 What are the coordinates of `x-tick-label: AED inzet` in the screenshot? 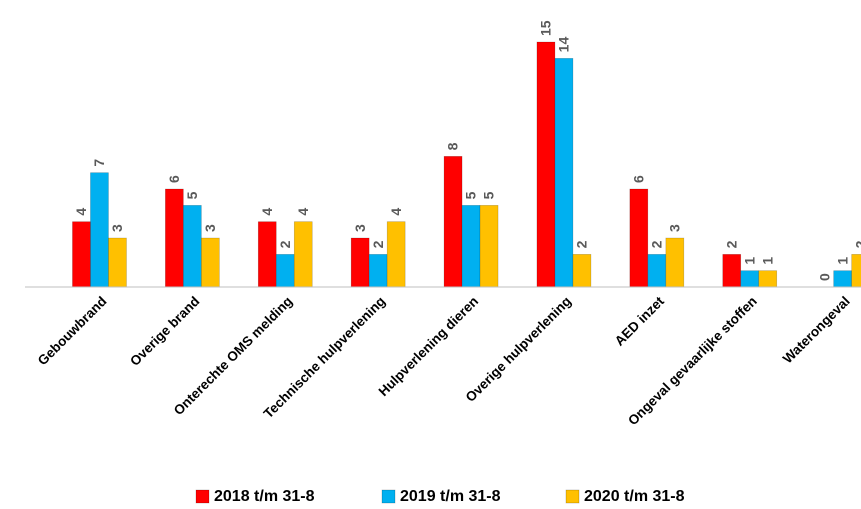 It's located at (640, 321).